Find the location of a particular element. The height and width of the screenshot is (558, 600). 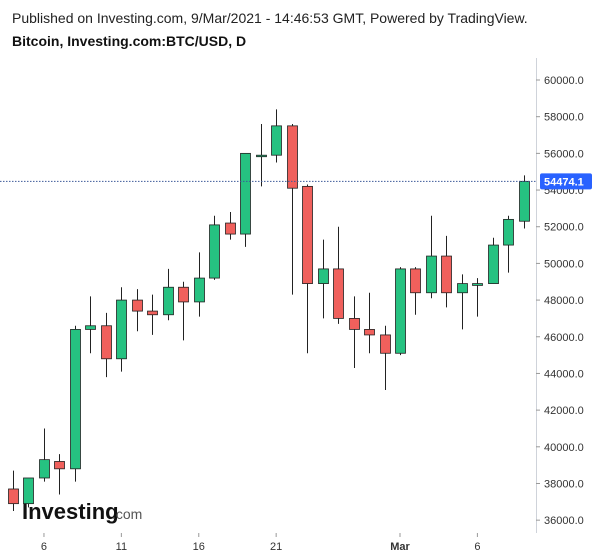

date-tick-label: 21 is located at coordinates (276, 547).